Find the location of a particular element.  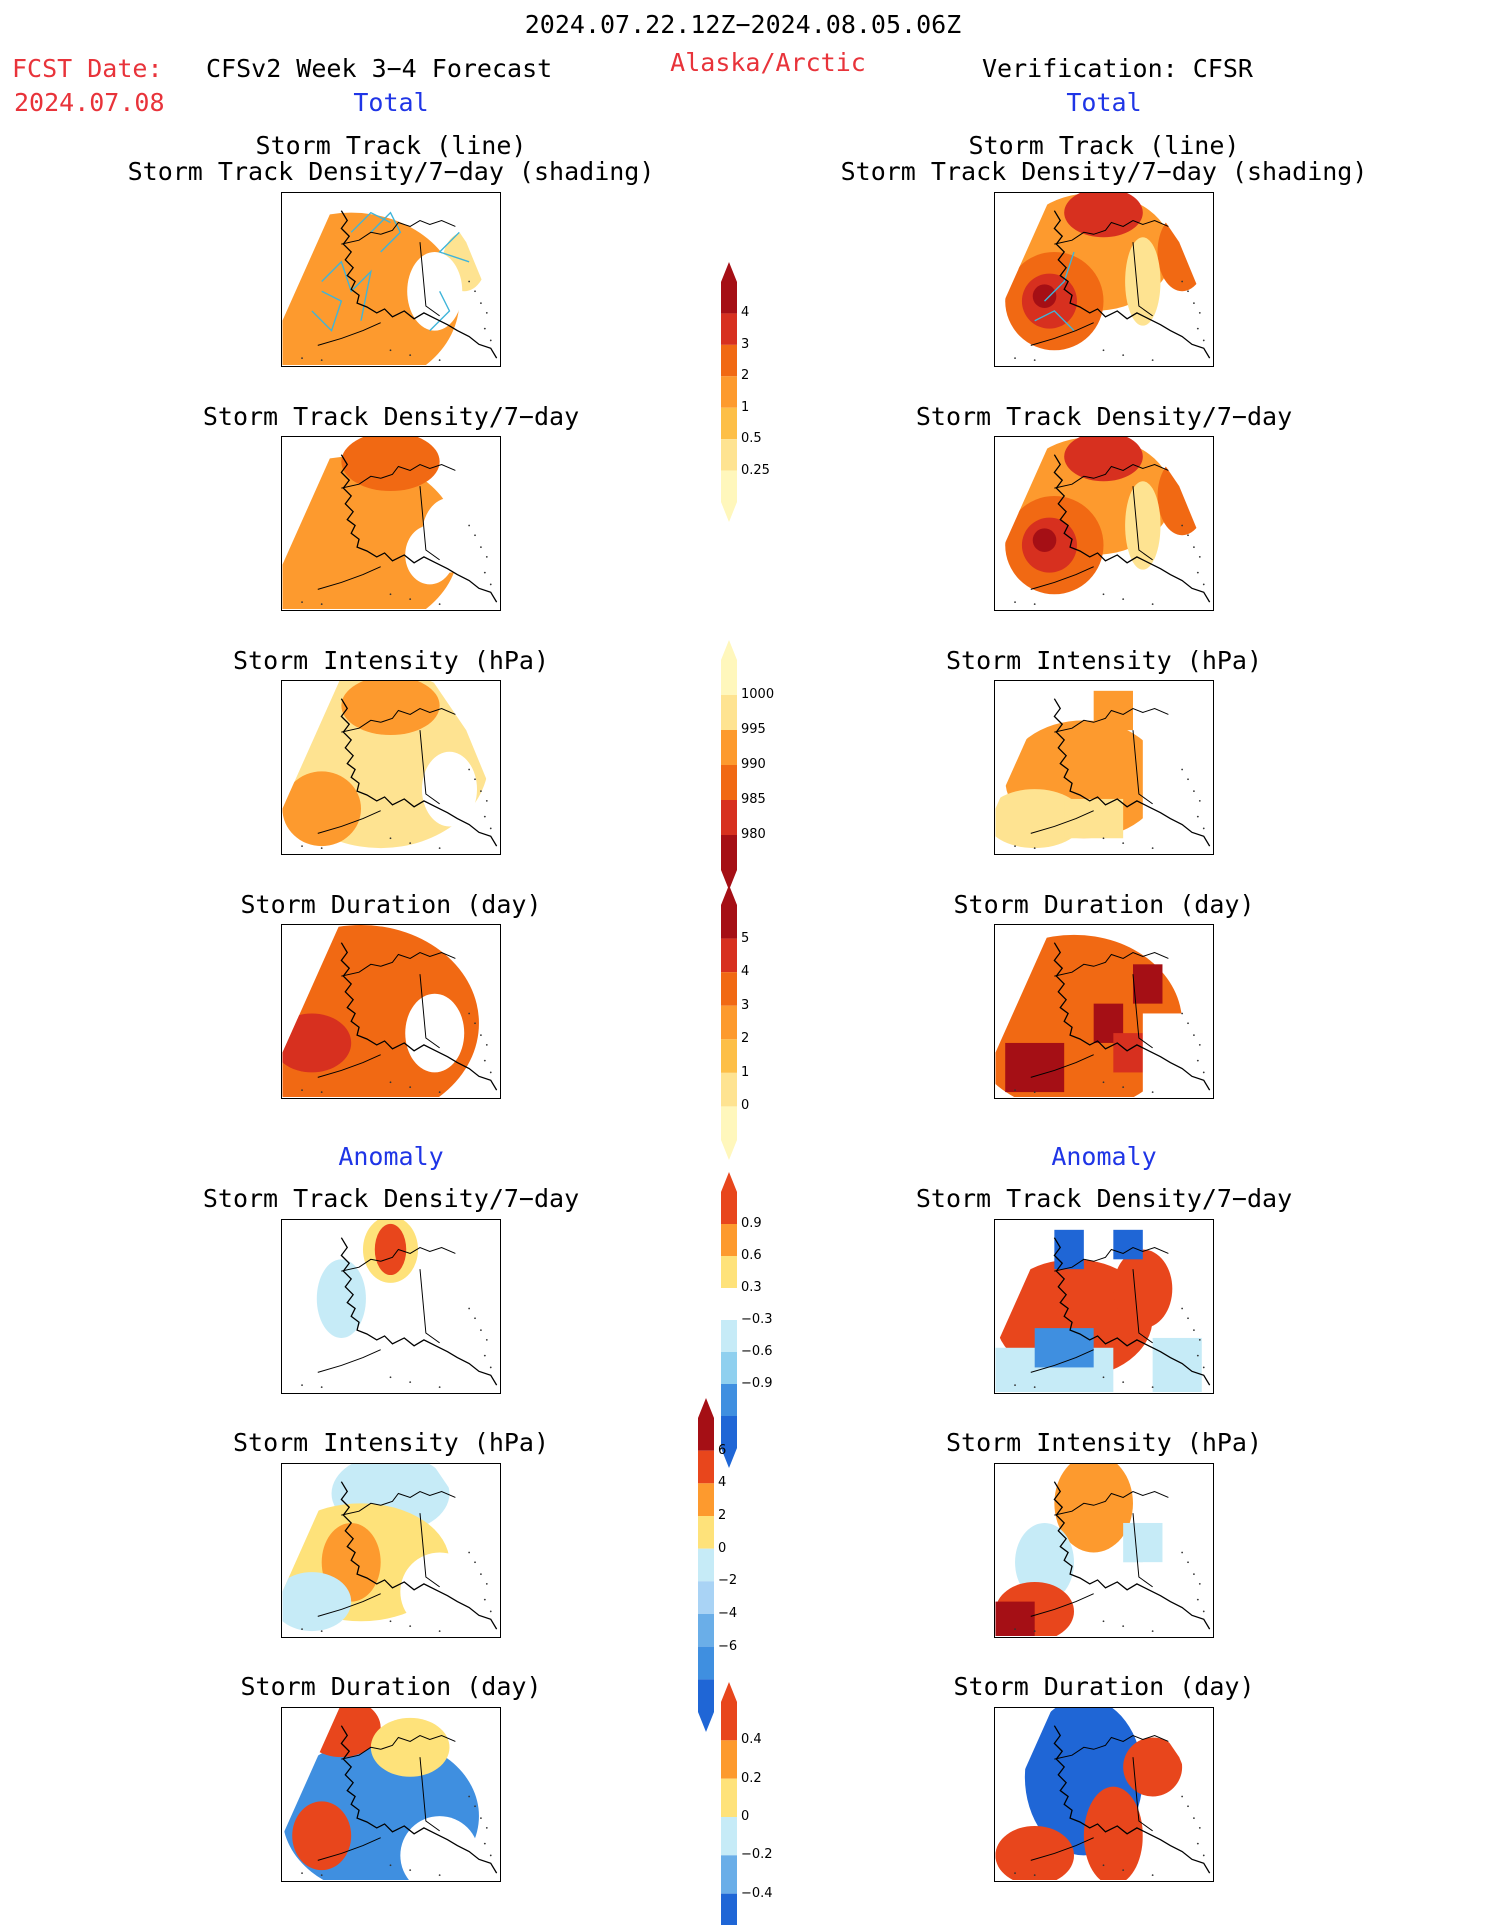

colorbar-tick-label: 0.25 is located at coordinates (755, 470).